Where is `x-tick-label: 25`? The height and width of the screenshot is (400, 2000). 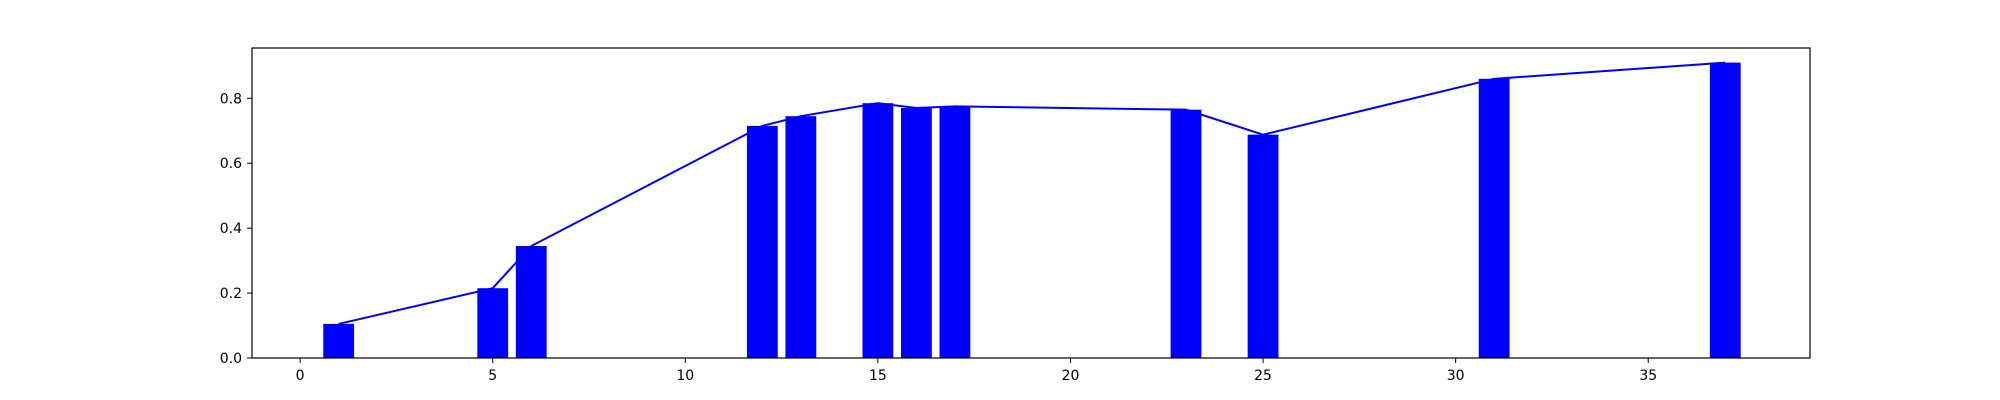 x-tick-label: 25 is located at coordinates (1263, 376).